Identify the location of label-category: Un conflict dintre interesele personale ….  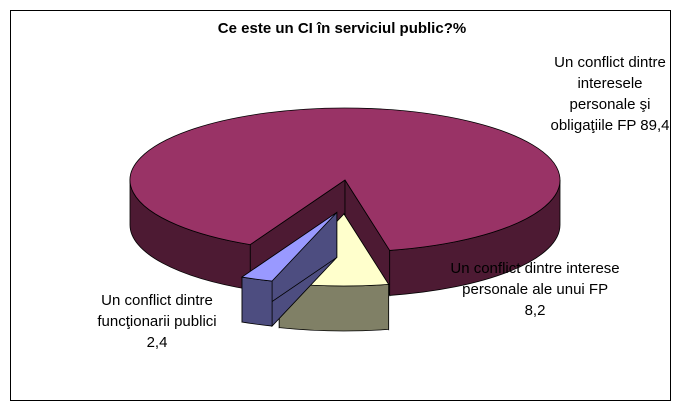
(608, 94).